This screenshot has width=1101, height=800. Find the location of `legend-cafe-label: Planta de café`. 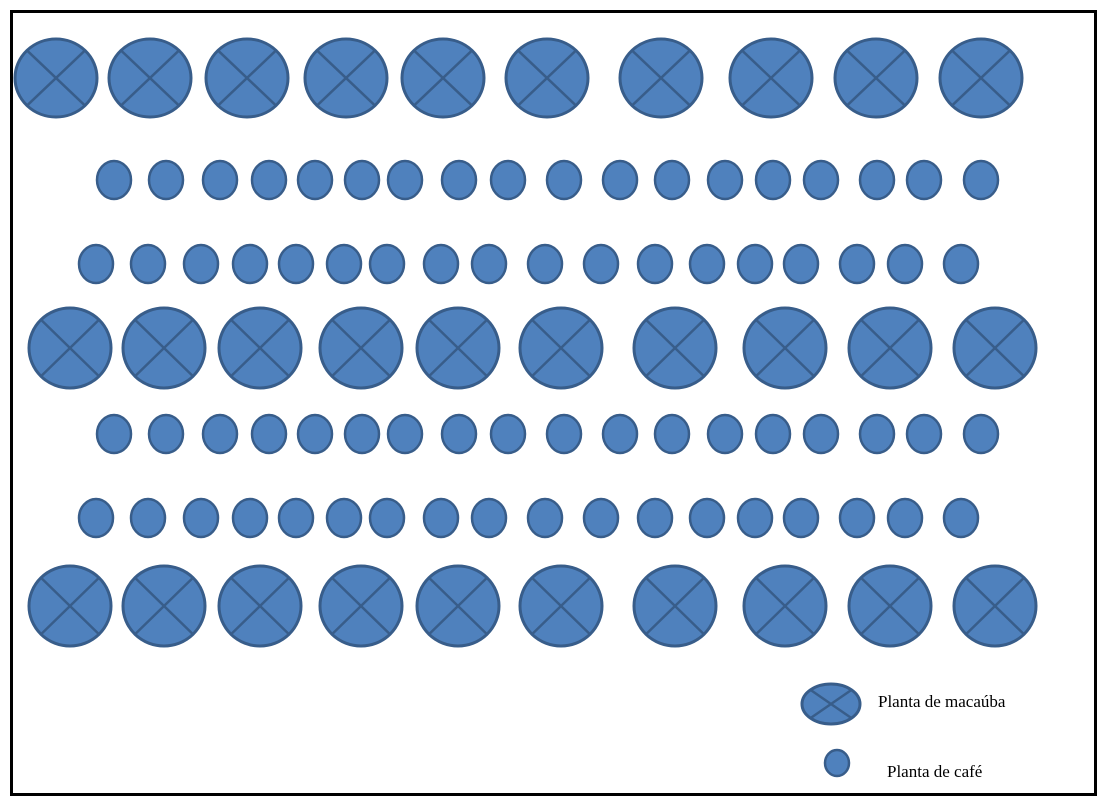

legend-cafe-label: Planta de café is located at coordinates (935, 771).